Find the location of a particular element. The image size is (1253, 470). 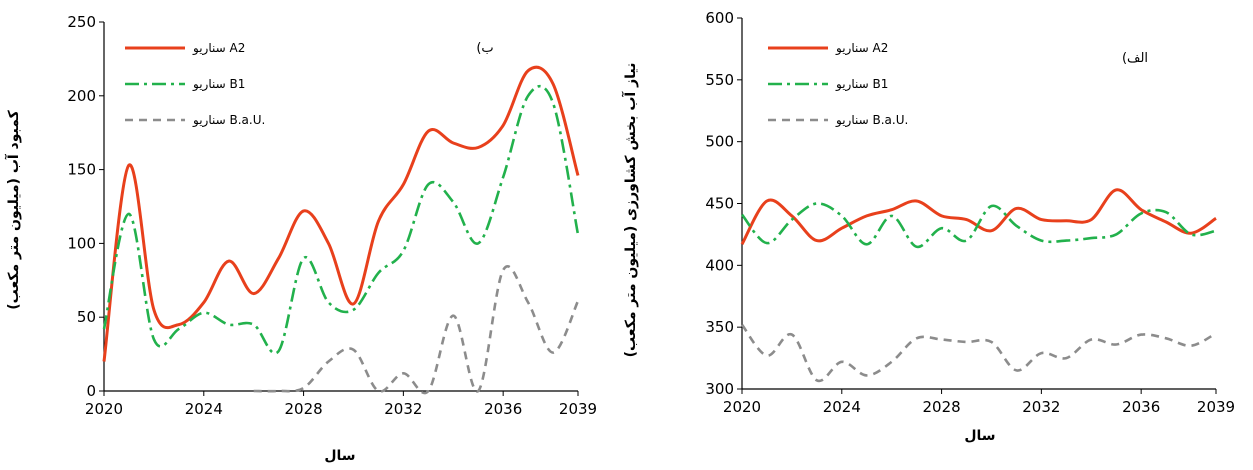

y-tick-label: 0 is located at coordinates (91, 391).